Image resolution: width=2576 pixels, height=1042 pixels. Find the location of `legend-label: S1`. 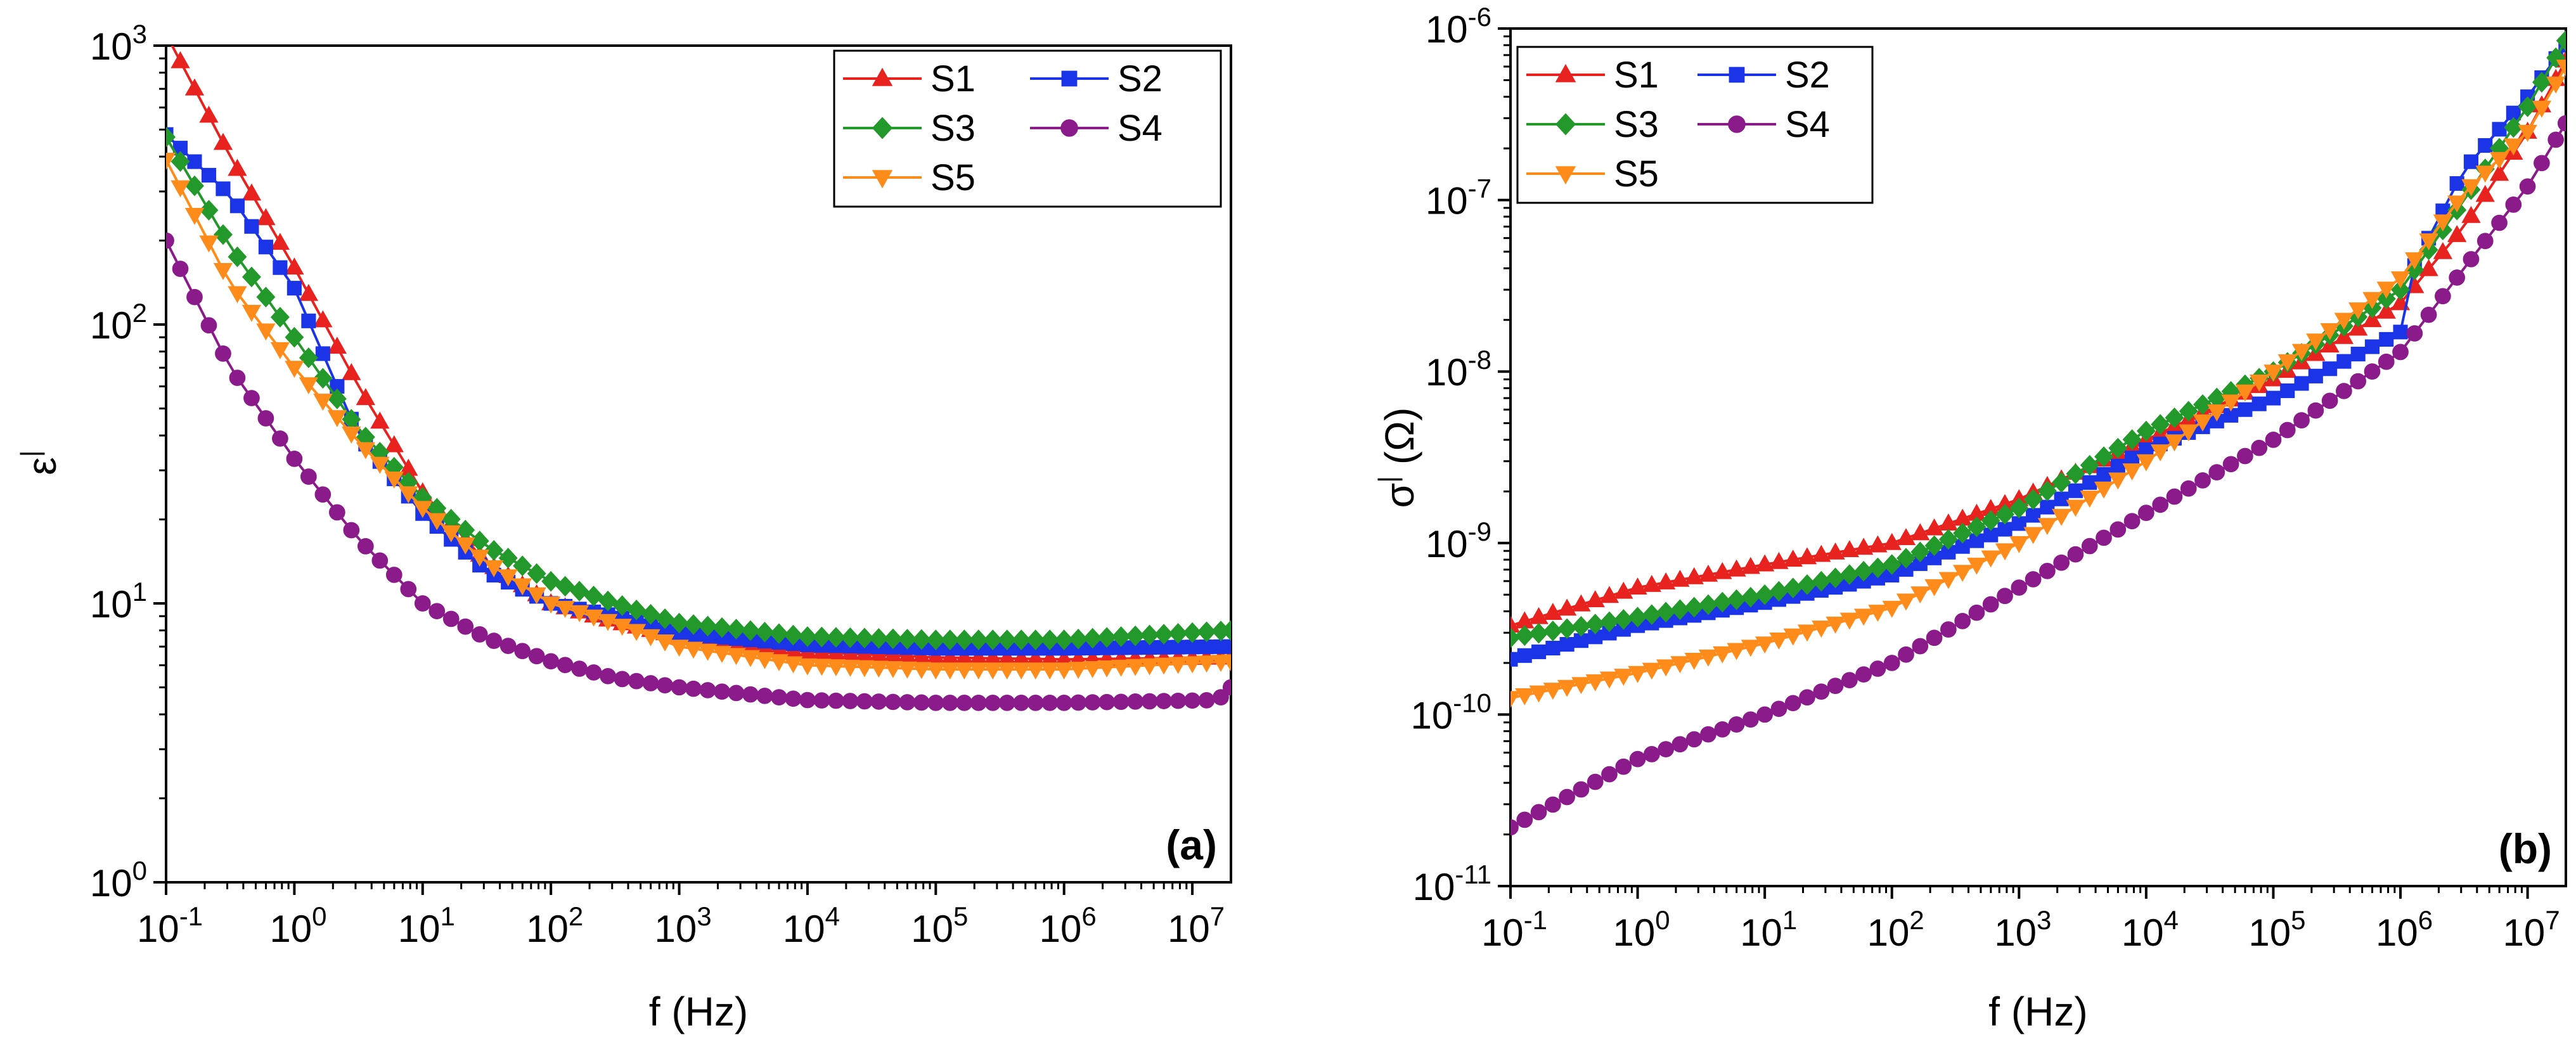

legend-label: S1 is located at coordinates (1636, 75).